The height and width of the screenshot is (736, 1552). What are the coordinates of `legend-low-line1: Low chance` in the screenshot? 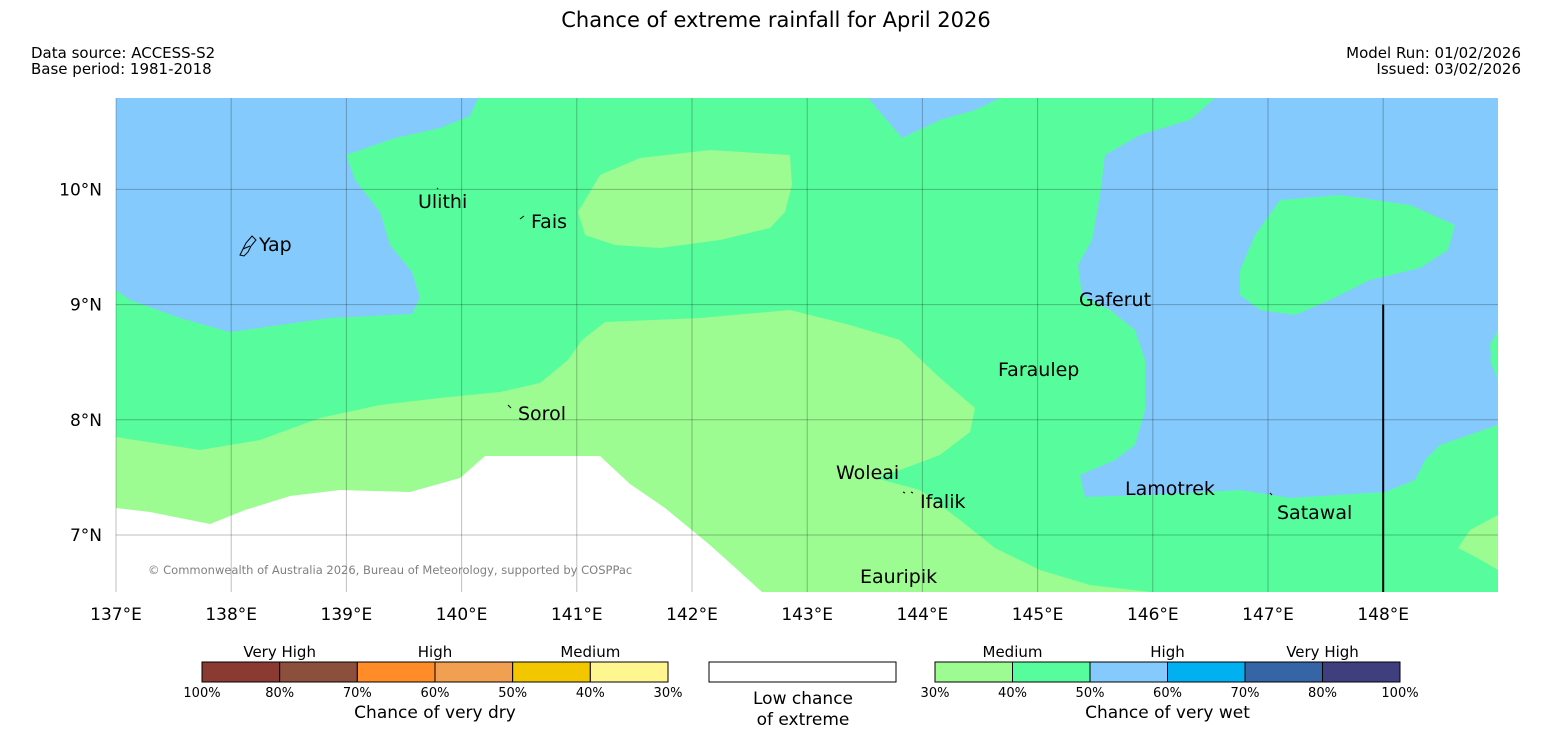 It's located at (803, 699).